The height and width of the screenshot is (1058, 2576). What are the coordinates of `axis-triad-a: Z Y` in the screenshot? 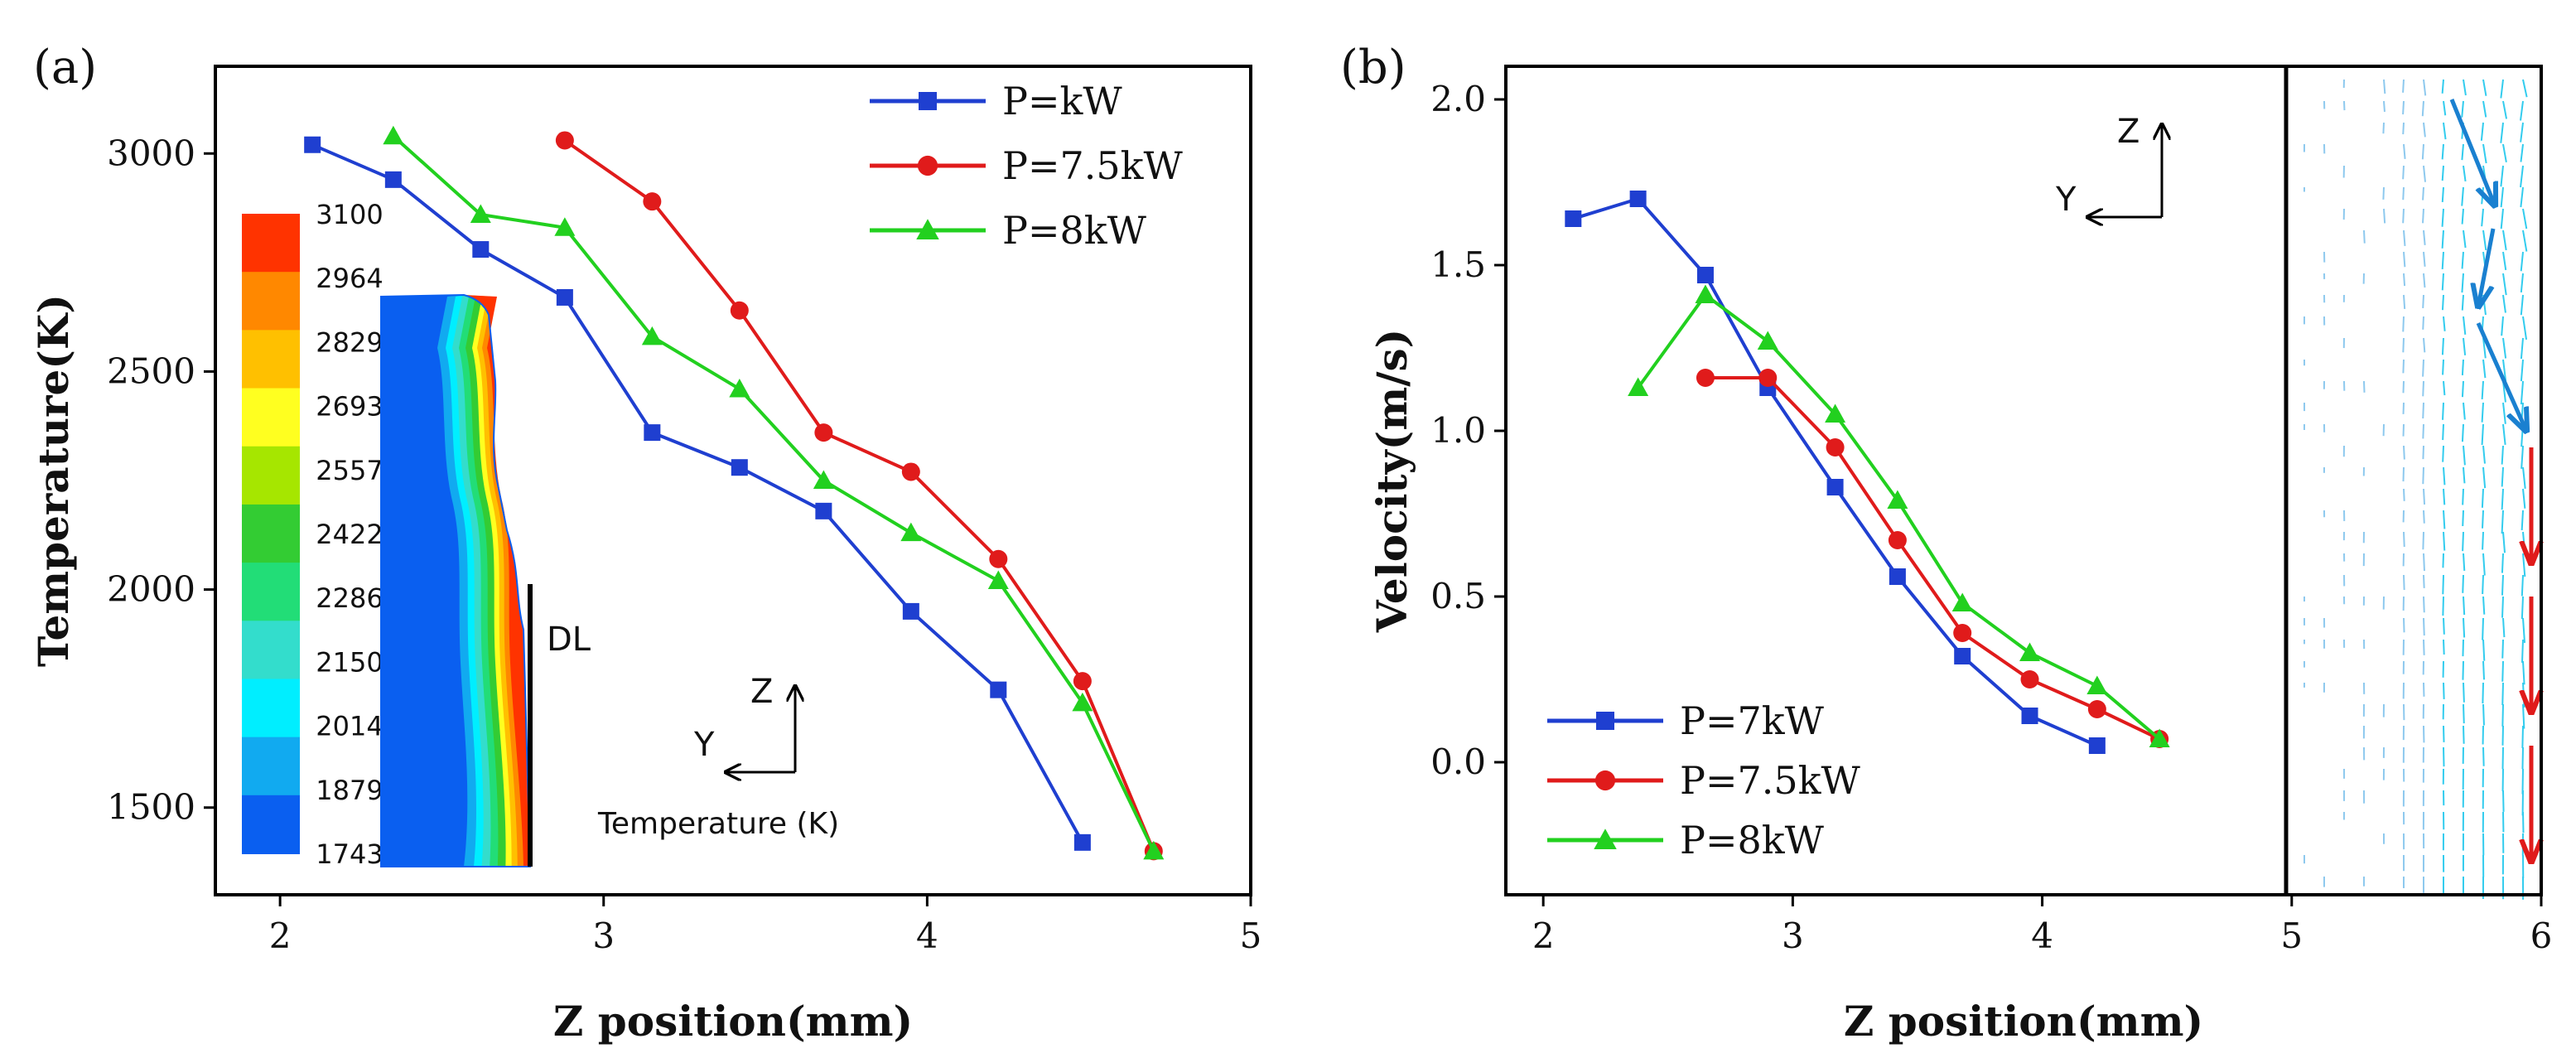 It's located at (744, 723).